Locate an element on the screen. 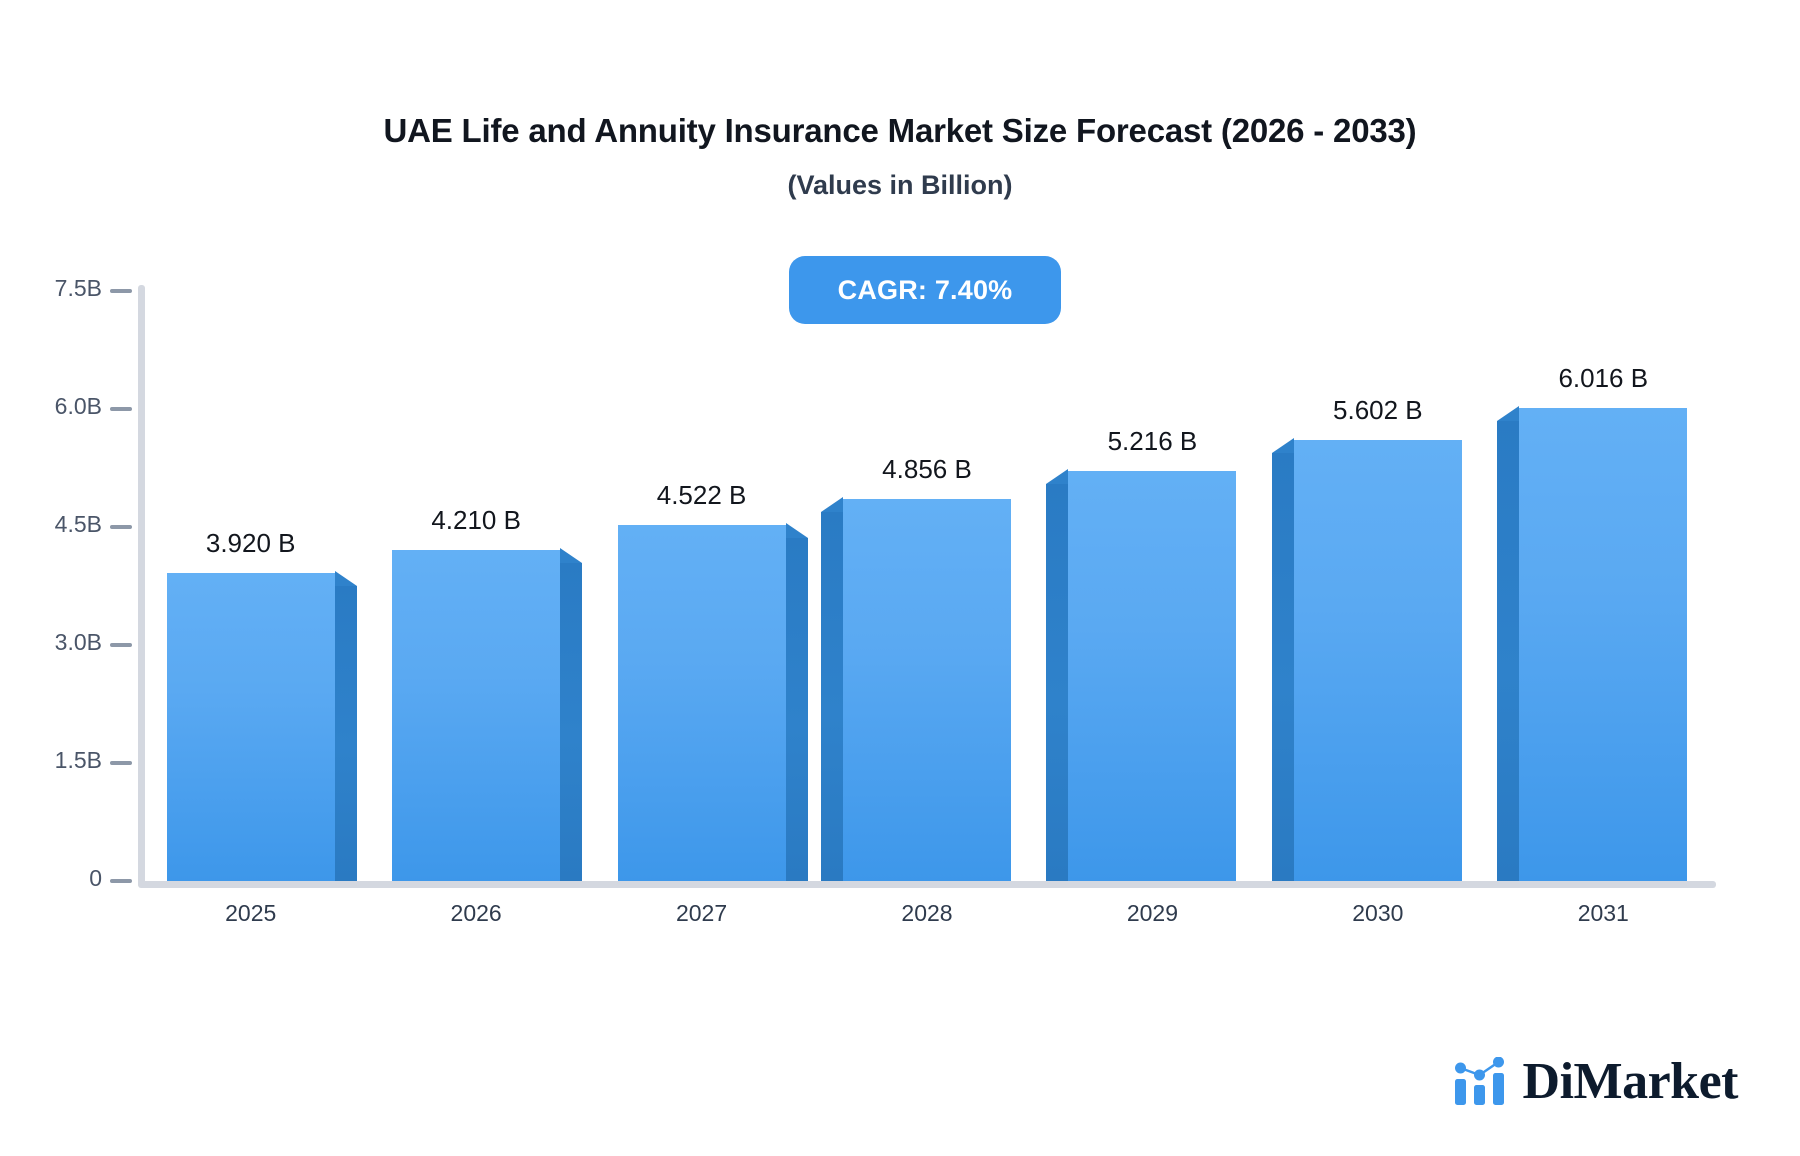 Image resolution: width=1800 pixels, height=1156 pixels. cagr-badge: CAGR: 7.40% is located at coordinates (925, 290).